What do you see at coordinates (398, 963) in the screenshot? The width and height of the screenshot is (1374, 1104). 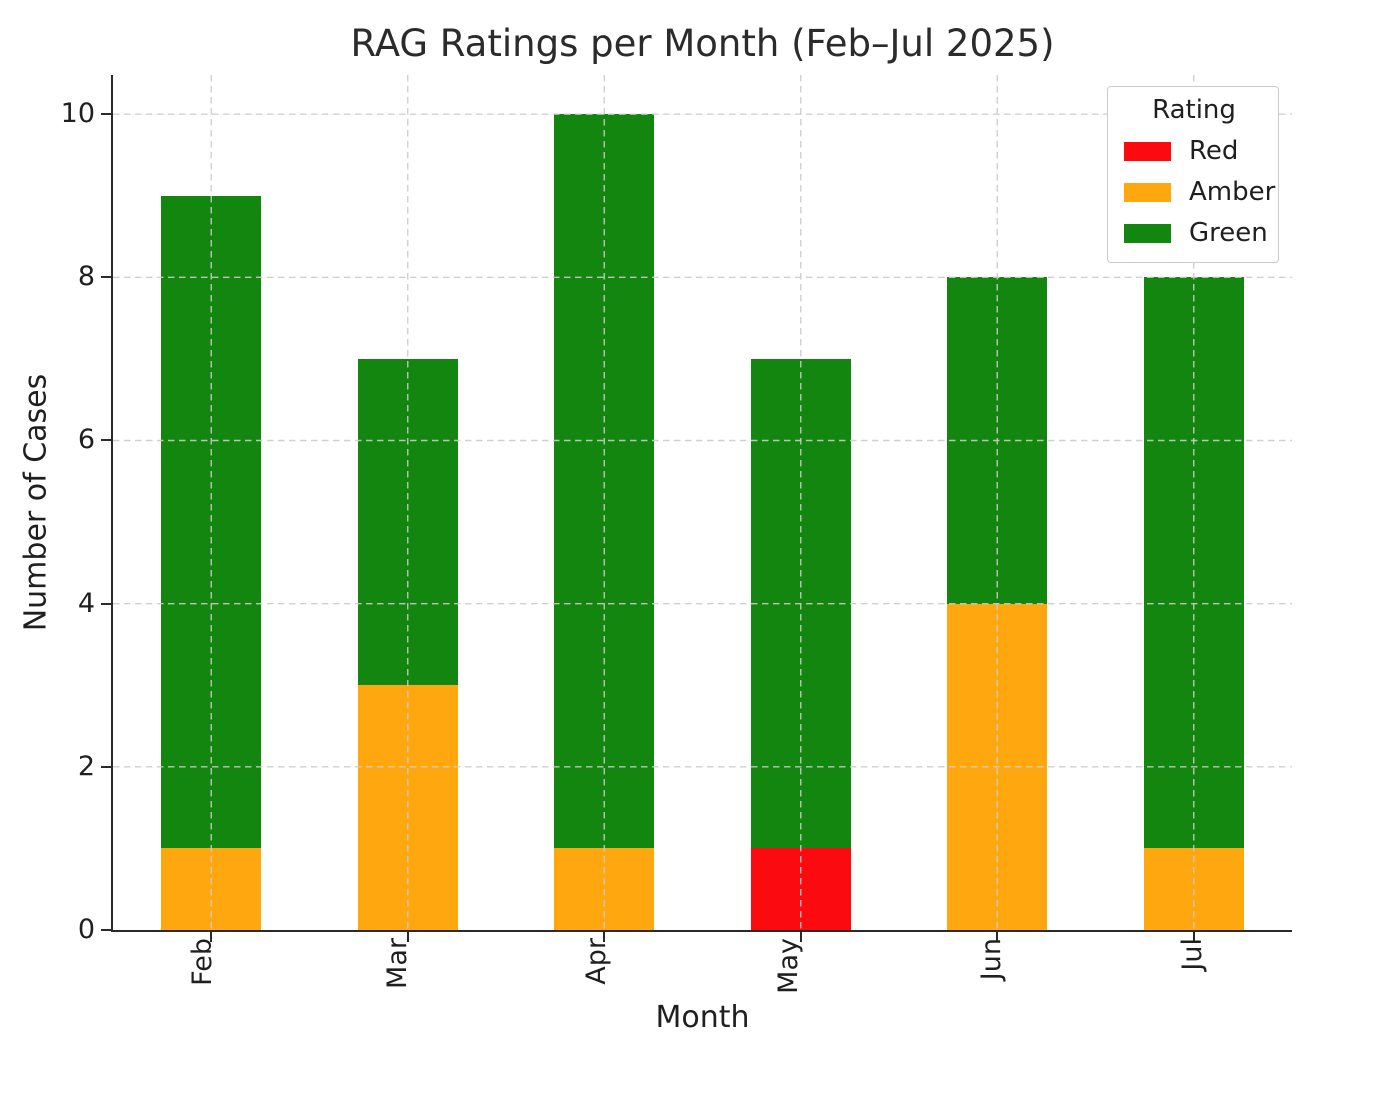 I see `x-tick-label-text: Mar` at bounding box center [398, 963].